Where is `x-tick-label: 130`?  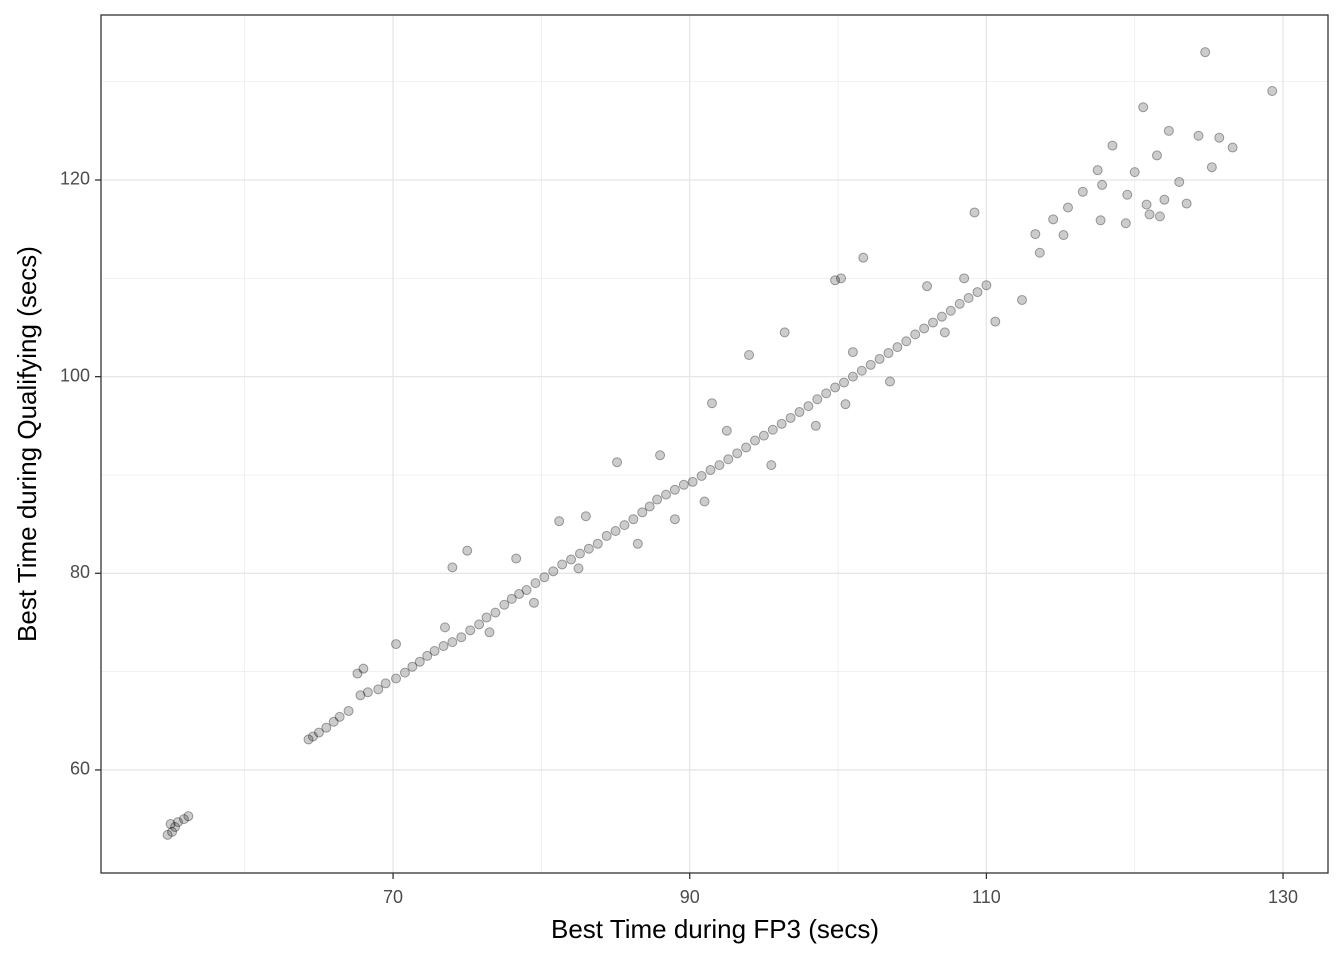 x-tick-label: 130 is located at coordinates (1283, 897).